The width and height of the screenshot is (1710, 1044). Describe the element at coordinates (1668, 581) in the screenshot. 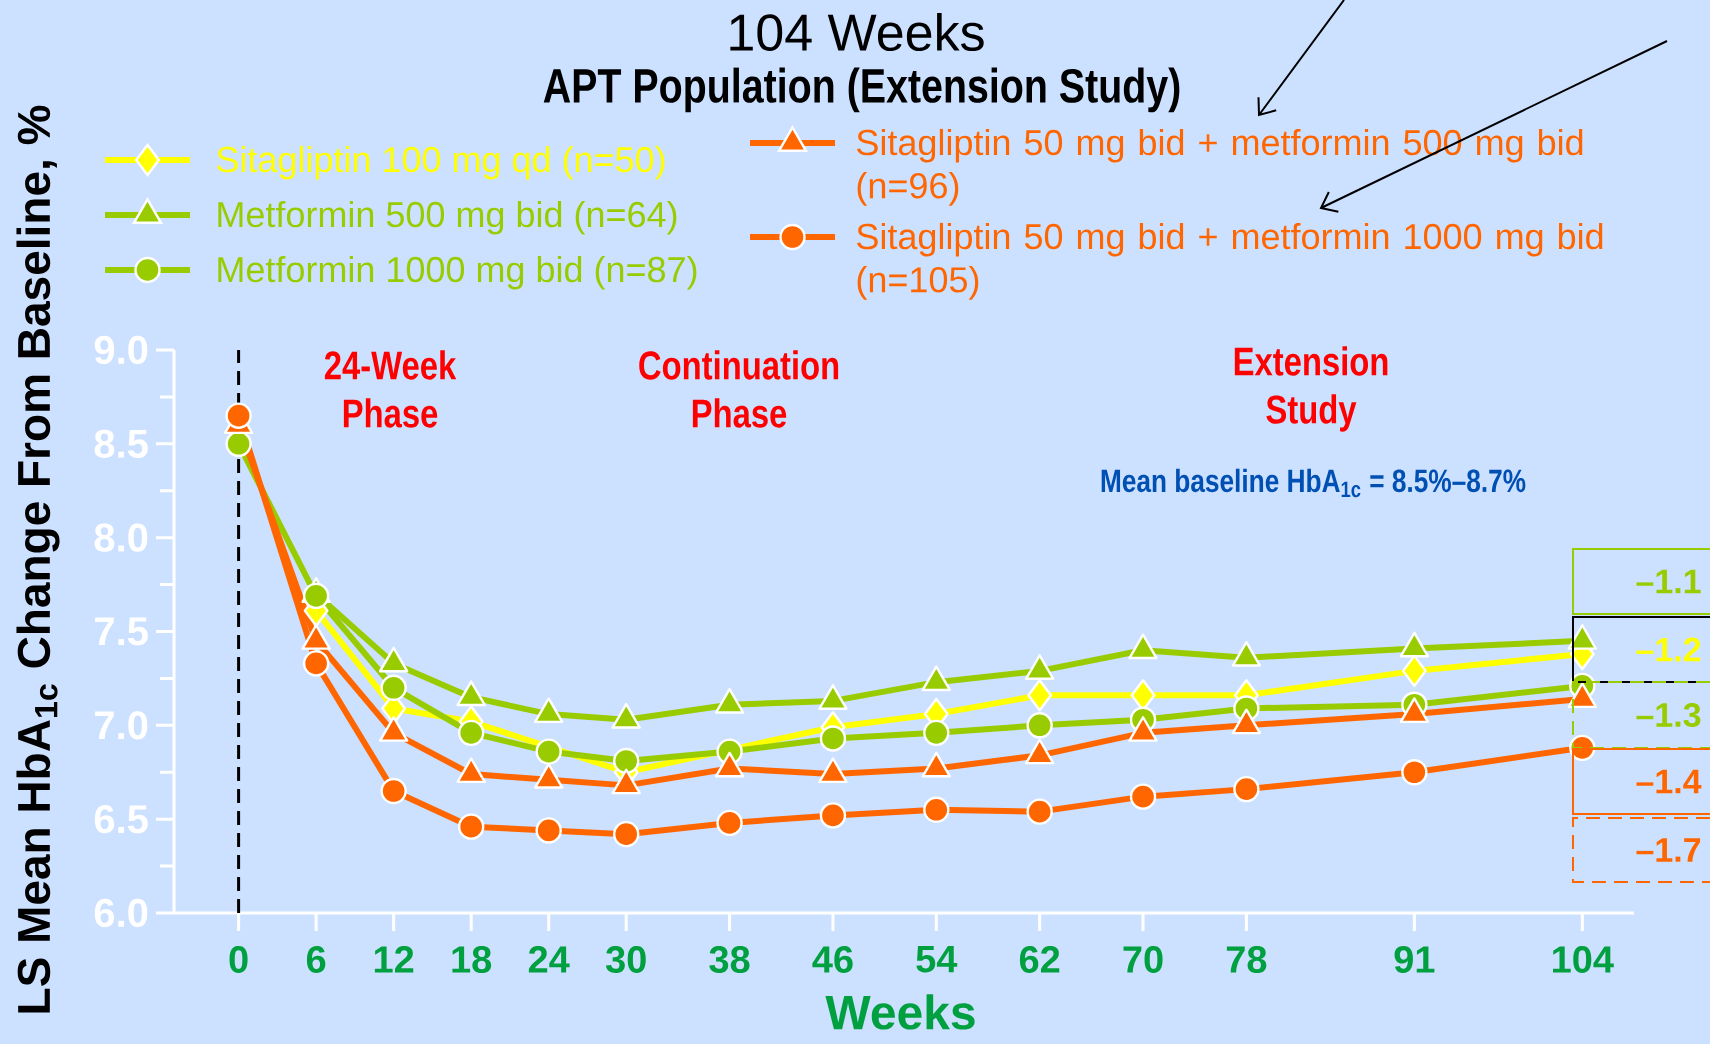

I see `text: –1.1` at that location.